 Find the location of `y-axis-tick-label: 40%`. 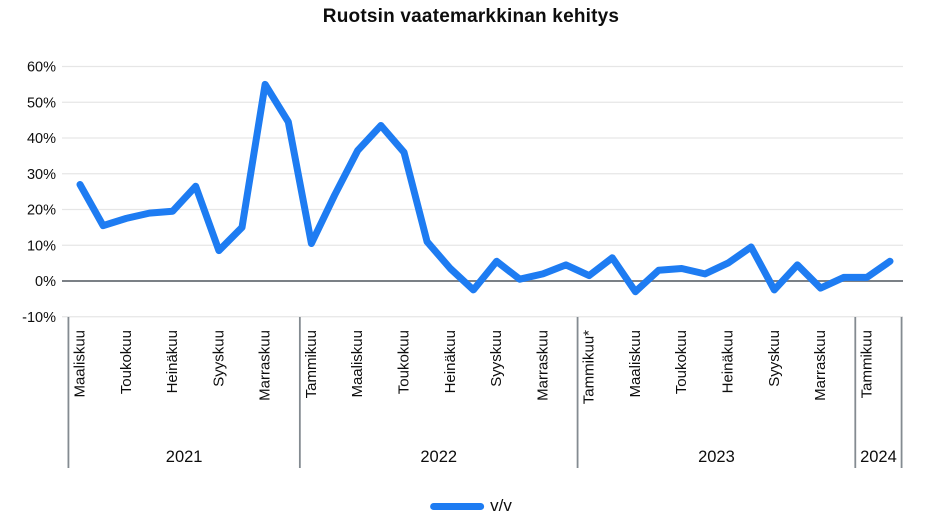

y-axis-tick-label: 40% is located at coordinates (41, 139).